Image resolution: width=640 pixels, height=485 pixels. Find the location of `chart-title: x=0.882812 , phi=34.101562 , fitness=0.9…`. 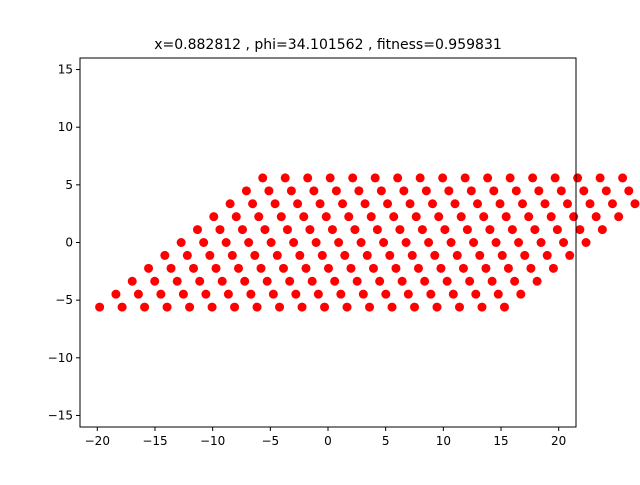

chart-title: x=0.882812 , phi=34.101562 , fitness=0.9… is located at coordinates (328, 45).